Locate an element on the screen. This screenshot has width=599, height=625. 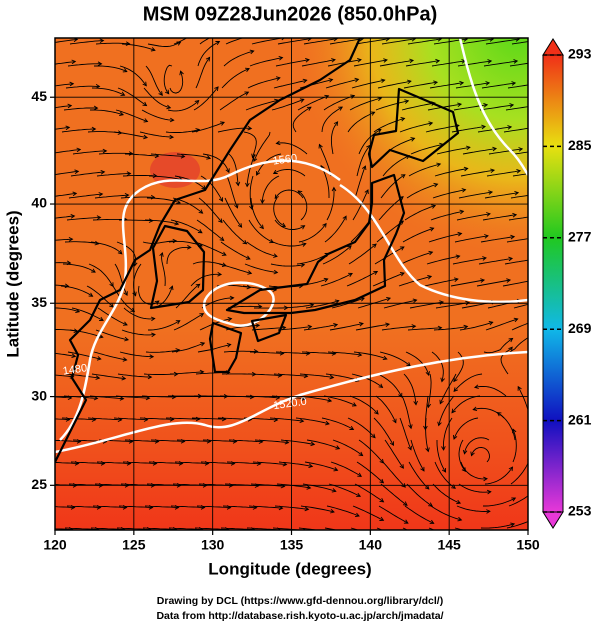
coastline is located at coordinates (315, 244).